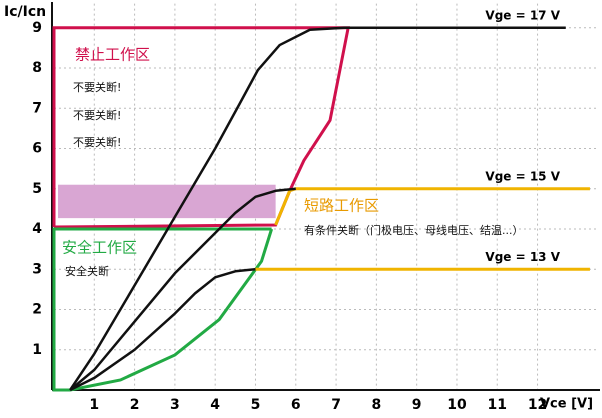 The width and height of the screenshot is (602, 418). Describe the element at coordinates (522, 257) in the screenshot. I see `series-label: Vge = 13 V` at that location.